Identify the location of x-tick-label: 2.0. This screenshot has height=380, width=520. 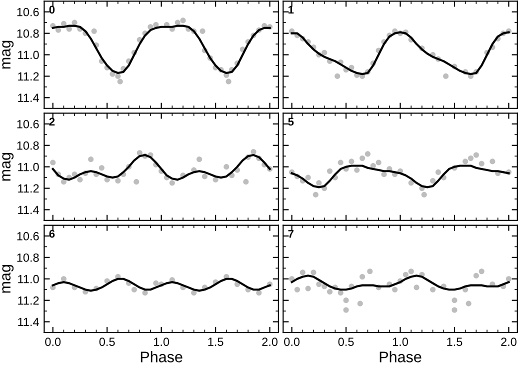
(270, 342).